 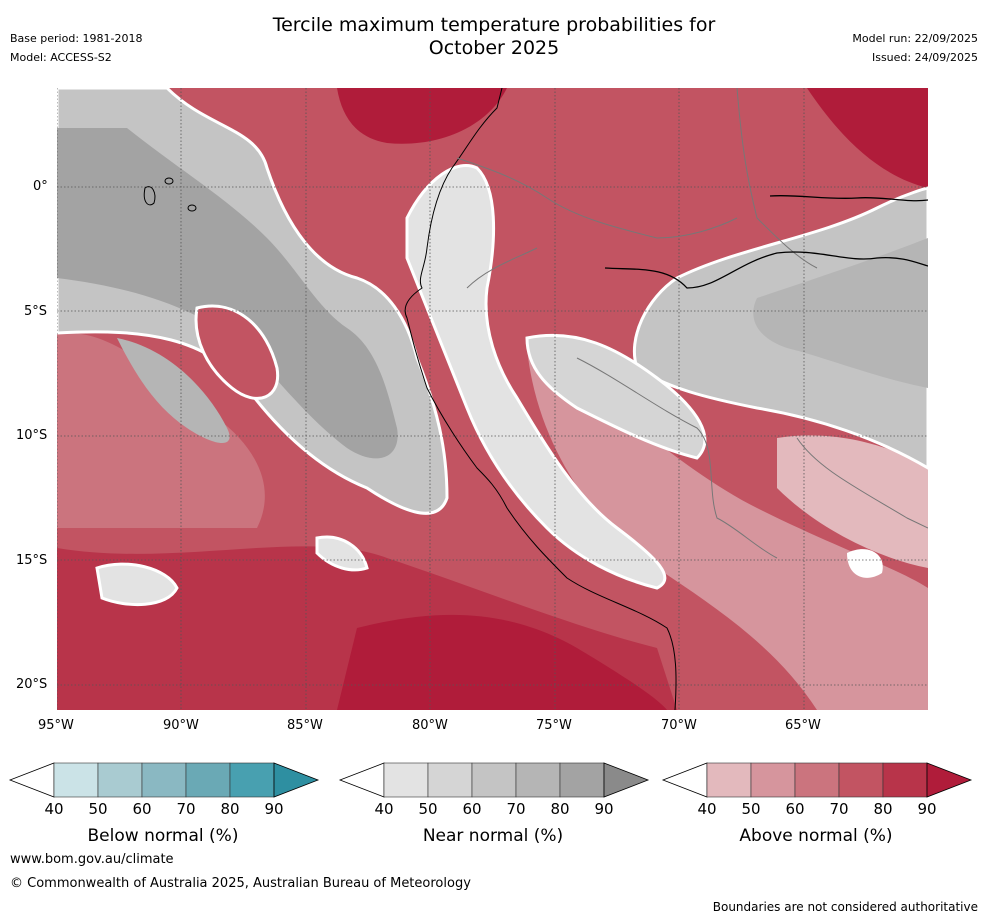 I want to click on above-normal-90-region-north, so click(x=422, y=116).